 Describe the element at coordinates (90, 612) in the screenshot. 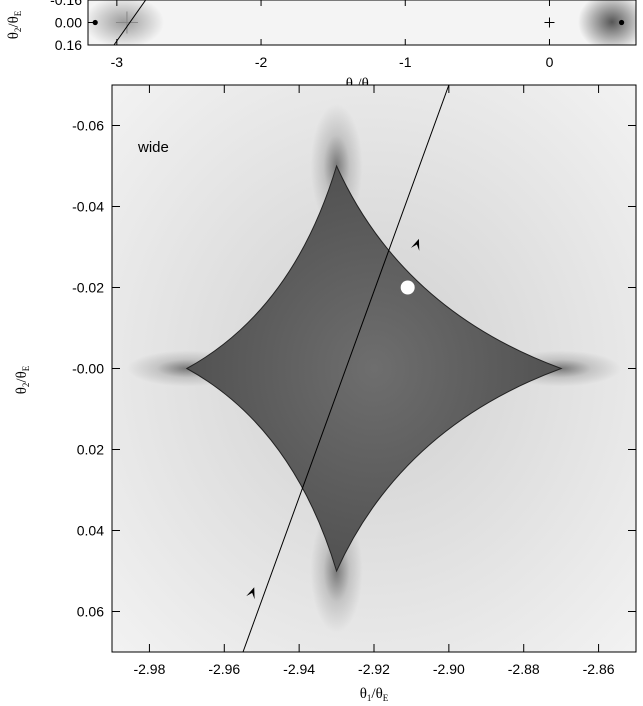

I see `y-tick-label: 0.06` at that location.